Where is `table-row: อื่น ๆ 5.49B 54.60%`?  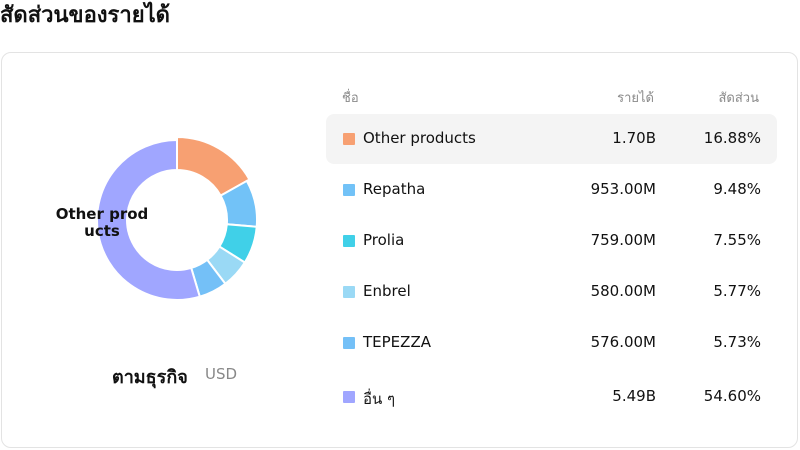 table-row: อื่น ๆ 5.49B 54.60% is located at coordinates (551, 397).